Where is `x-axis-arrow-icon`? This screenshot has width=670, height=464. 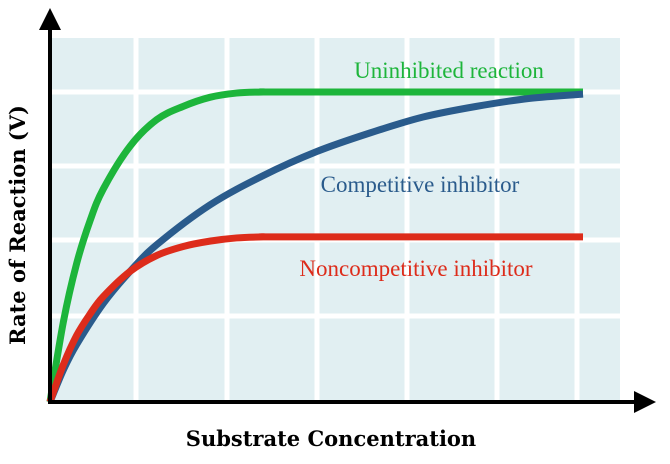 x-axis-arrow-icon is located at coordinates (645, 402).